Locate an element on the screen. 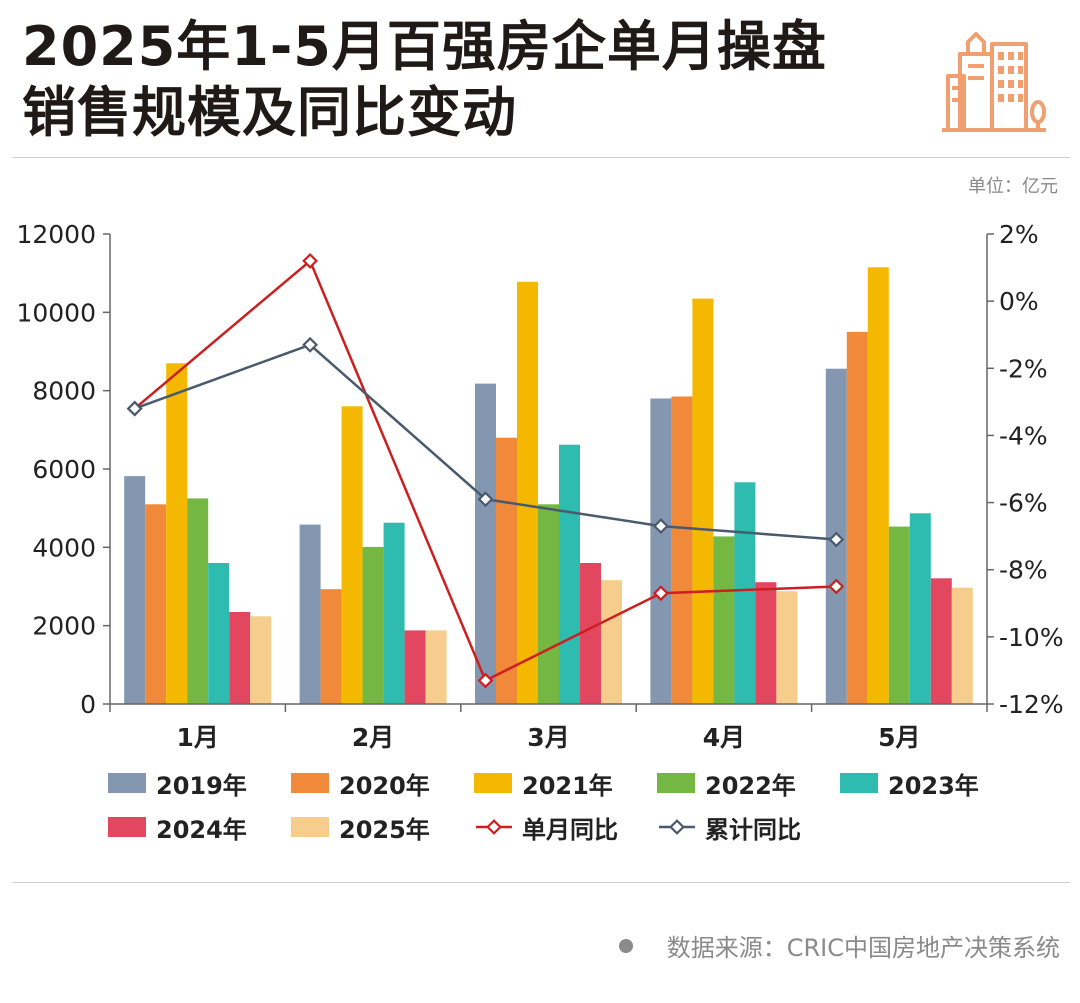 The height and width of the screenshot is (1003, 1080). bar-2025年-3月 is located at coordinates (611, 642).